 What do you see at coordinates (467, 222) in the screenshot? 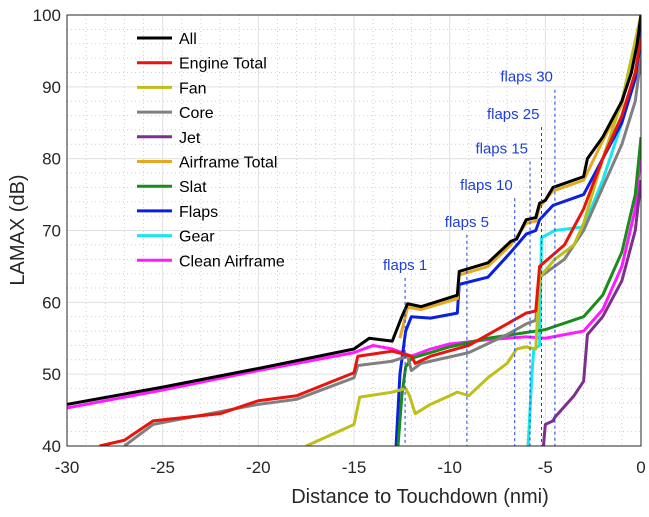
I see `annotation-label: flaps 5` at bounding box center [467, 222].